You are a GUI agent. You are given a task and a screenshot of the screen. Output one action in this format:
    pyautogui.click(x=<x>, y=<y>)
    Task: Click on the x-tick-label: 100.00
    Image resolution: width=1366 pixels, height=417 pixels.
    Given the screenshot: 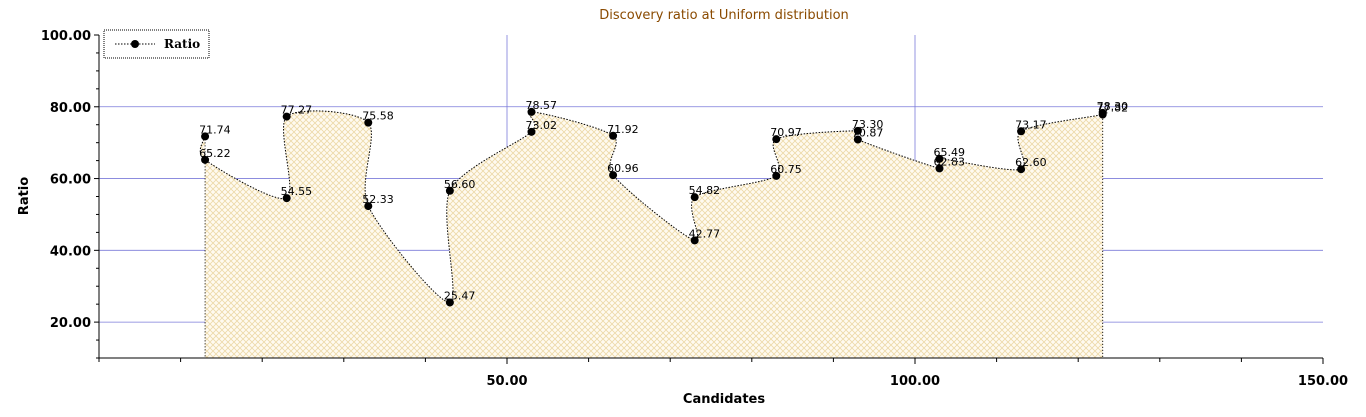 What is the action you would take?
    pyautogui.click(x=915, y=381)
    